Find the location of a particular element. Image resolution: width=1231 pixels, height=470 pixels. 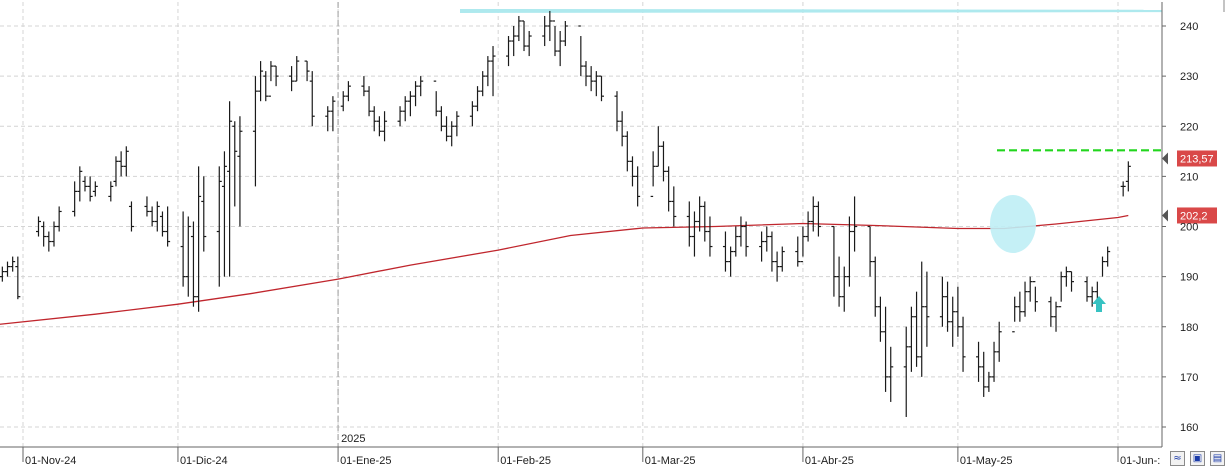

settings-button: ▤ is located at coordinates (1217, 458).